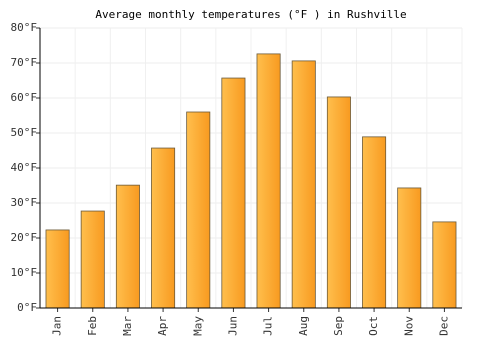 This screenshot has height=350, width=500. Describe the element at coordinates (24, 167) in the screenshot. I see `y-tick-label: 40°F` at that location.